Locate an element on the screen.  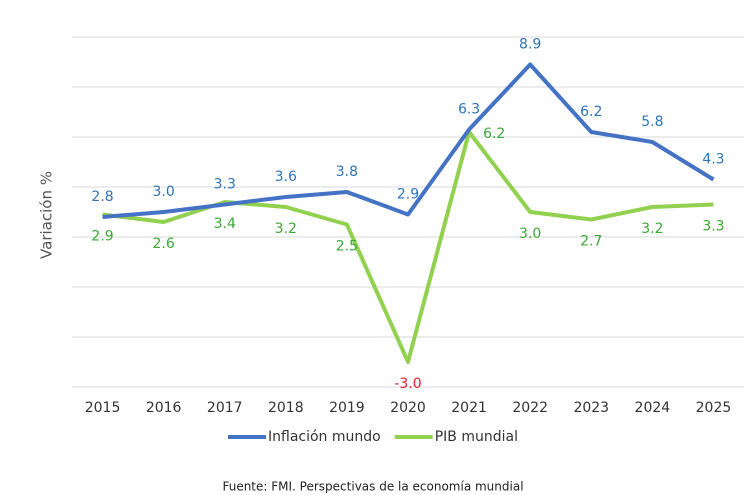
data-label: 2.8 is located at coordinates (102, 197).